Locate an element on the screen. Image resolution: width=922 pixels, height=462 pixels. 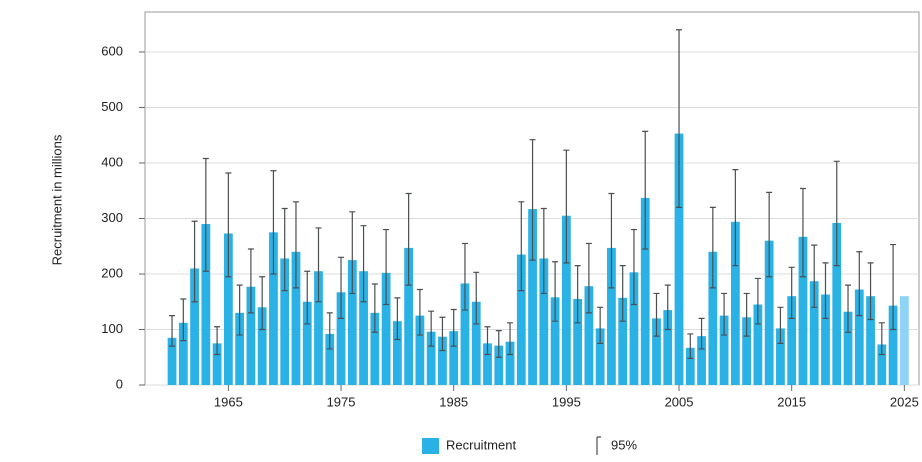
legend-swatch is located at coordinates (430, 446).